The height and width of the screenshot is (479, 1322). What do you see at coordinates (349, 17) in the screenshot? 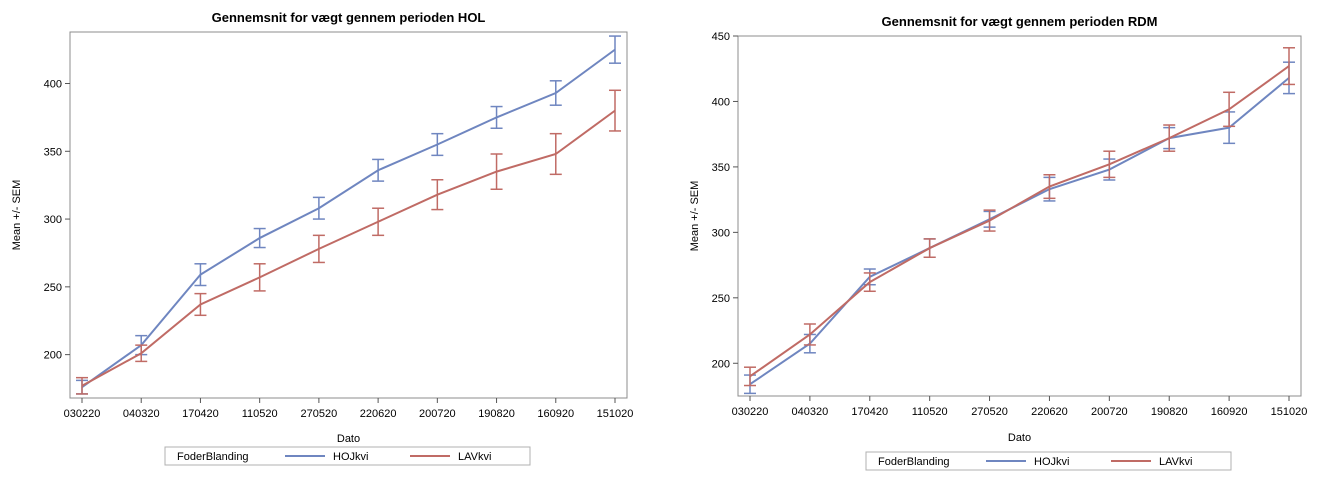
I see `chart-title: Gennemsnit for vægt gennem perioden HOL` at bounding box center [349, 17].